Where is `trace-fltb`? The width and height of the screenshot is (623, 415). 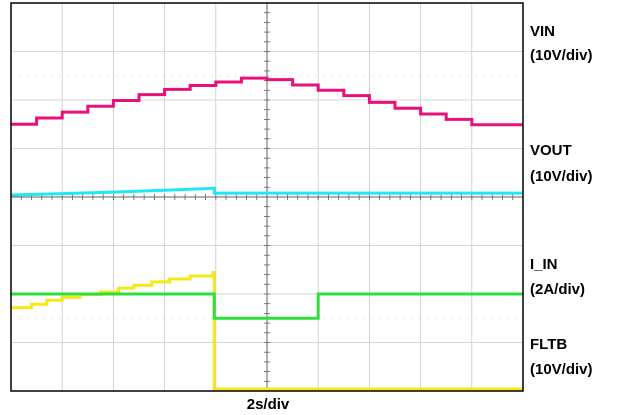 trace-fltb is located at coordinates (267, 306).